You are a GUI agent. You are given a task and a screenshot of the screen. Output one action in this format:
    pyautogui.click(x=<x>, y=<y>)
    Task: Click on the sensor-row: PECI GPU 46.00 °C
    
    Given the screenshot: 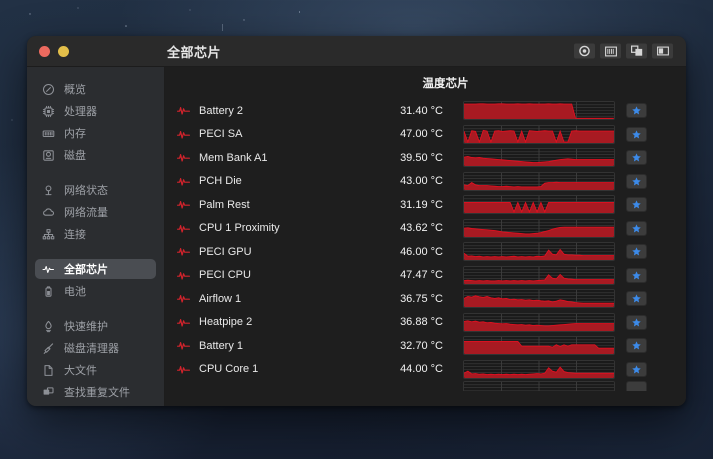 What is the action you would take?
    pyautogui.click(x=422, y=252)
    